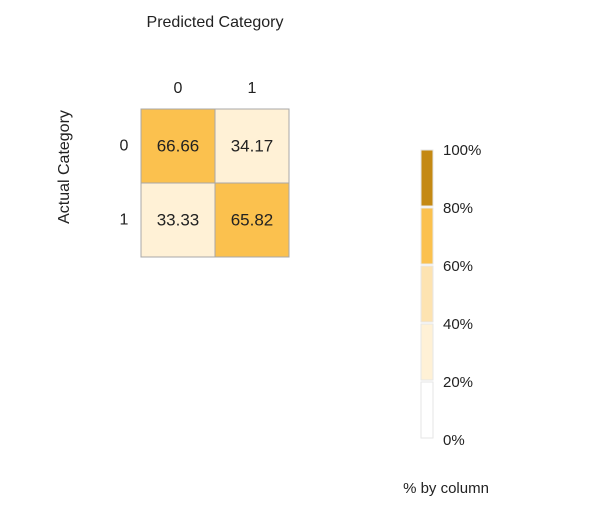  I want to click on cell-value-label: 65.82, so click(252, 220).